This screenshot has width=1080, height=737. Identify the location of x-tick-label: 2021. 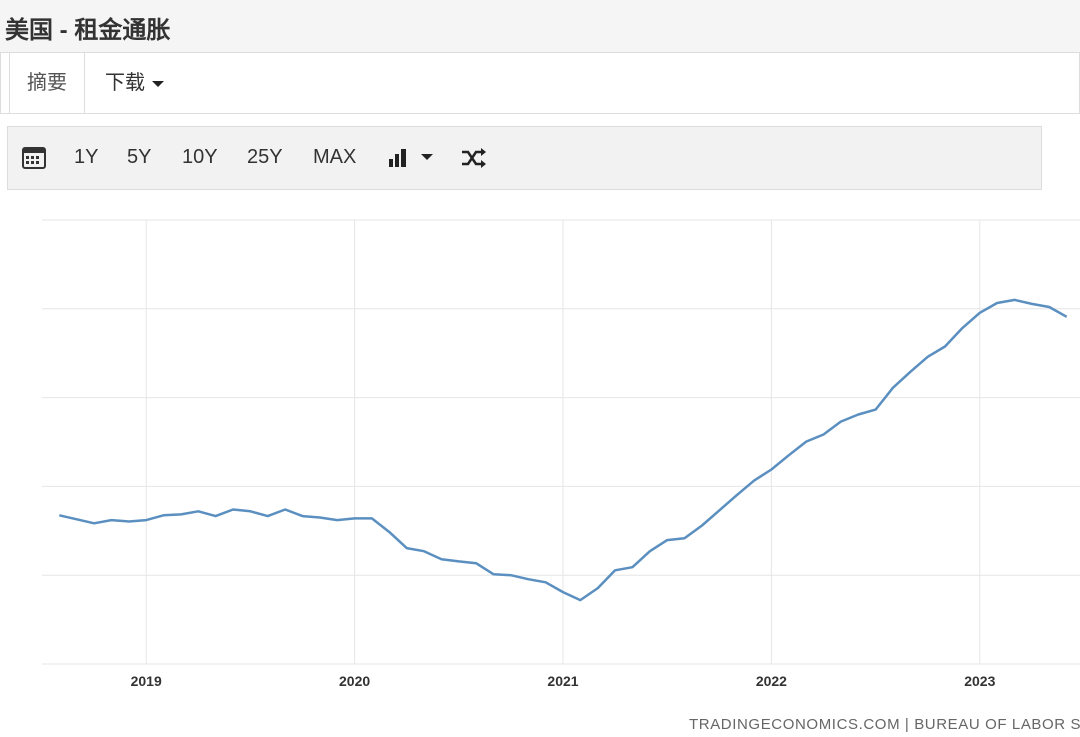
(562, 681).